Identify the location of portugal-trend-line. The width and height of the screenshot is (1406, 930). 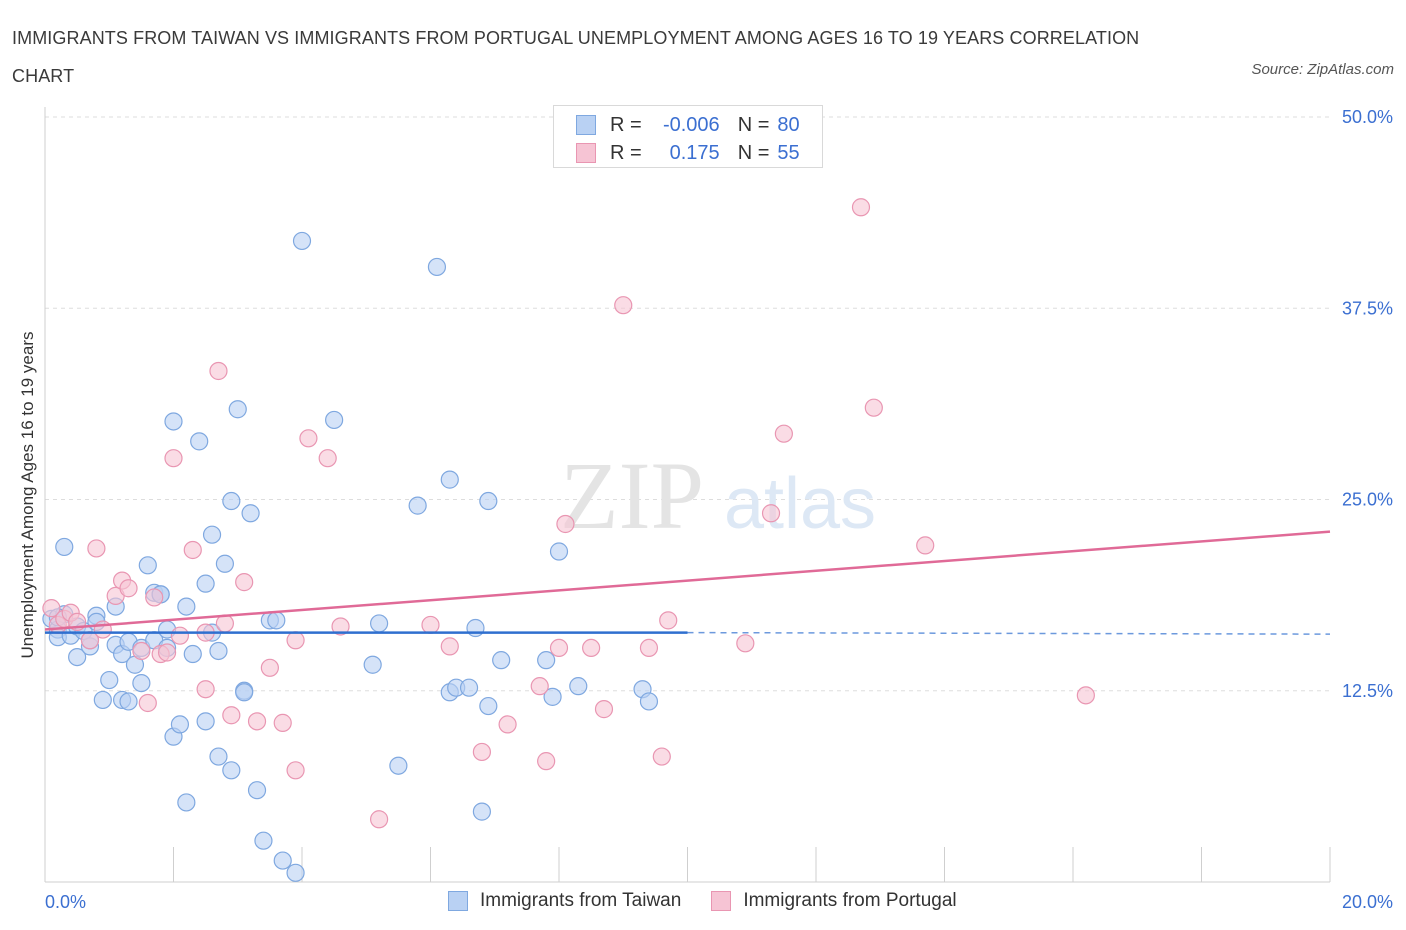
(687, 580).